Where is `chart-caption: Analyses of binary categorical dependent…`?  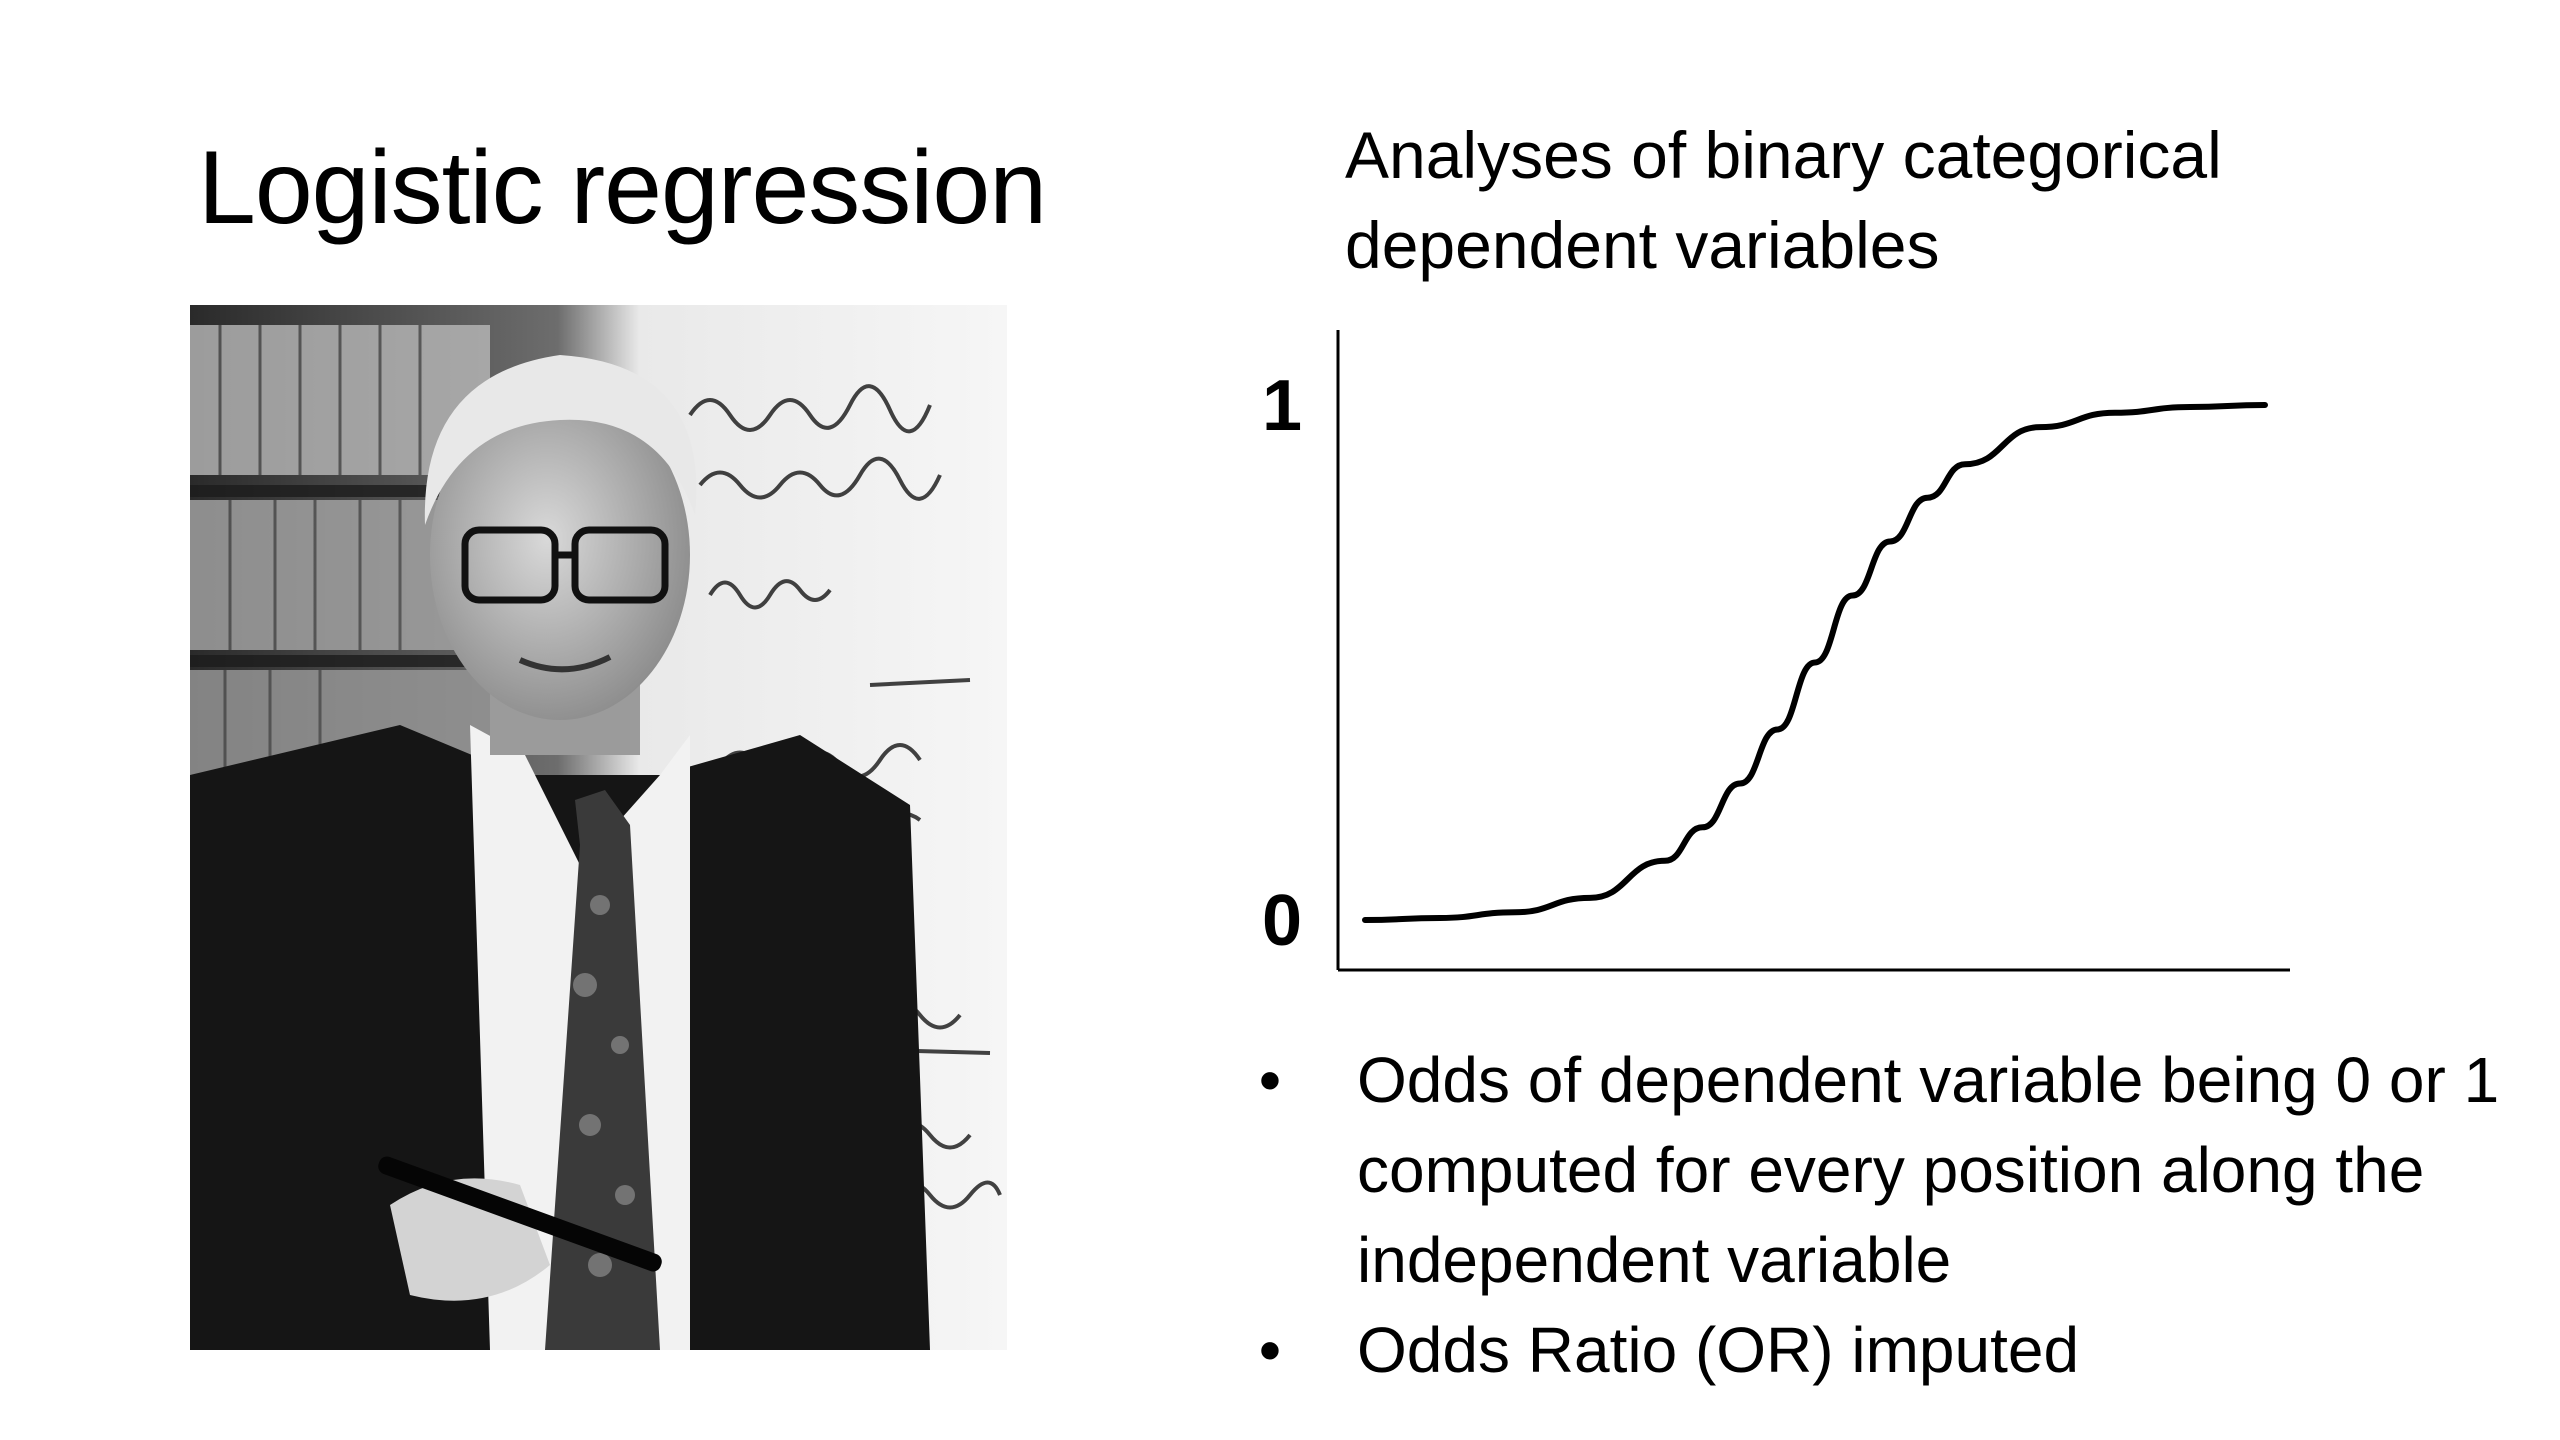 chart-caption: Analyses of binary categorical dependent… is located at coordinates (1783, 200).